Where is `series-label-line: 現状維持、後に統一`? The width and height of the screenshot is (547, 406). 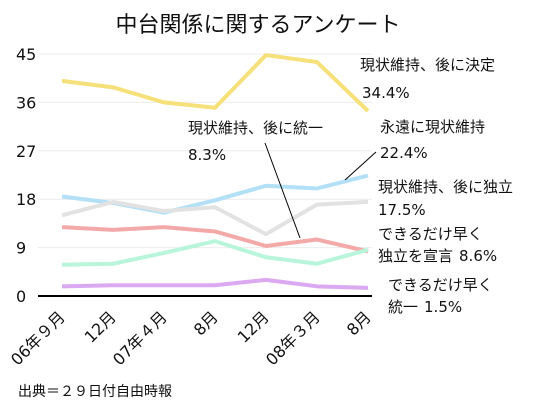 series-label-line: 現状維持、後に統一 is located at coordinates (255, 128).